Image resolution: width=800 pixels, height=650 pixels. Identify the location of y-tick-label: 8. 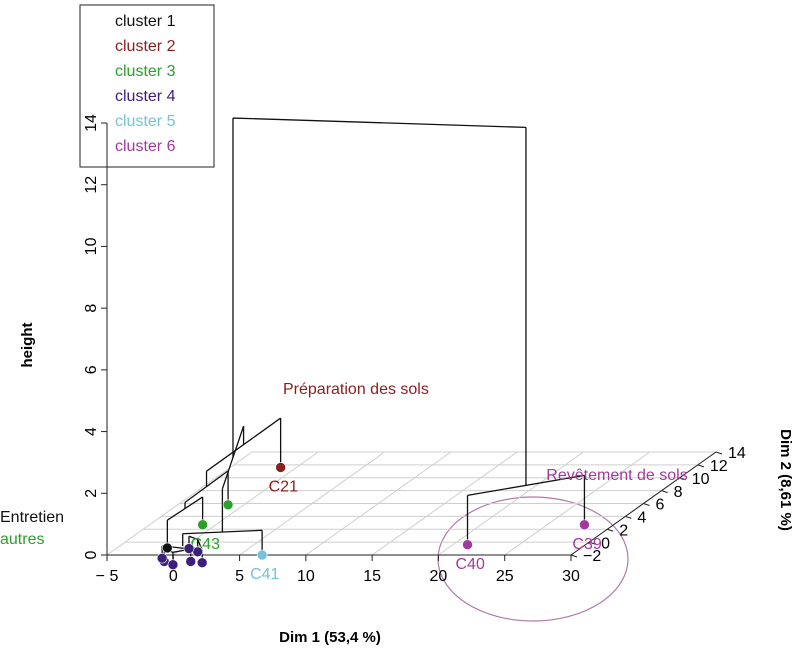
(678, 492).